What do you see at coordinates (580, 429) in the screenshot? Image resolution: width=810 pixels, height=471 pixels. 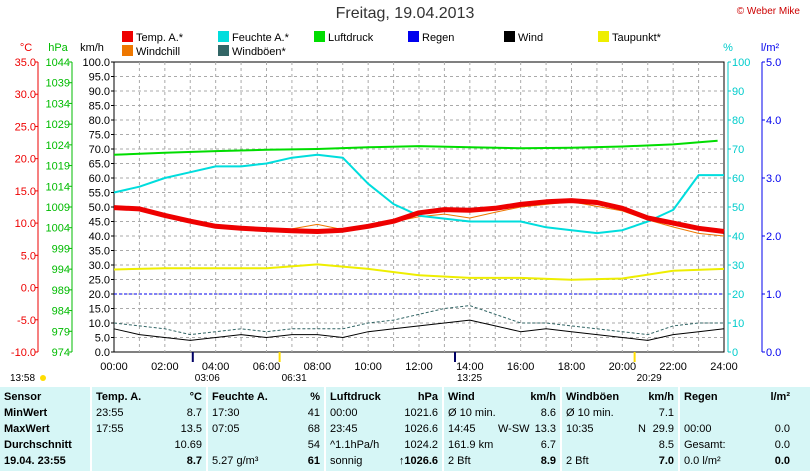 I see `stats-gusts-max-time: 10:35` at bounding box center [580, 429].